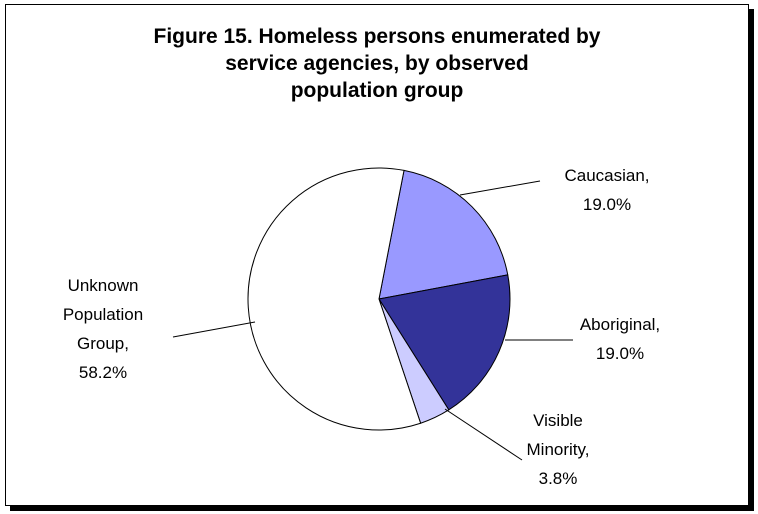  What do you see at coordinates (606, 190) in the screenshot?
I see `slice-label-caucasian: Caucasian, 19.0%` at bounding box center [606, 190].